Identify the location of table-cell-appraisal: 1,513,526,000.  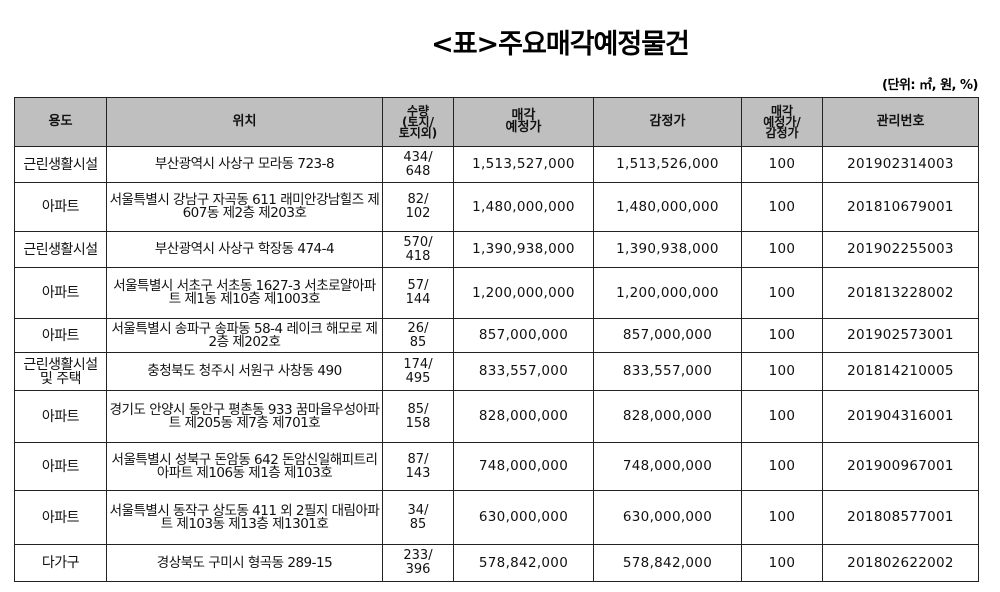
(667, 164).